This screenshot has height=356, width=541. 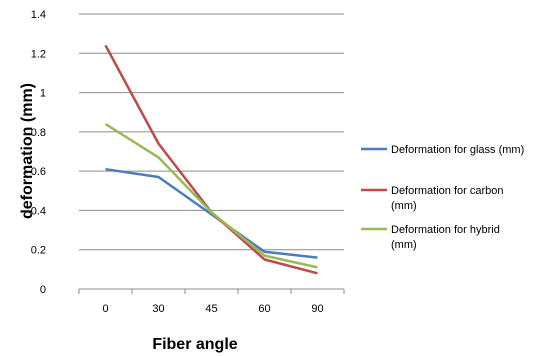 What do you see at coordinates (38, 15) in the screenshot?
I see `y-tick-label: 1.4` at bounding box center [38, 15].